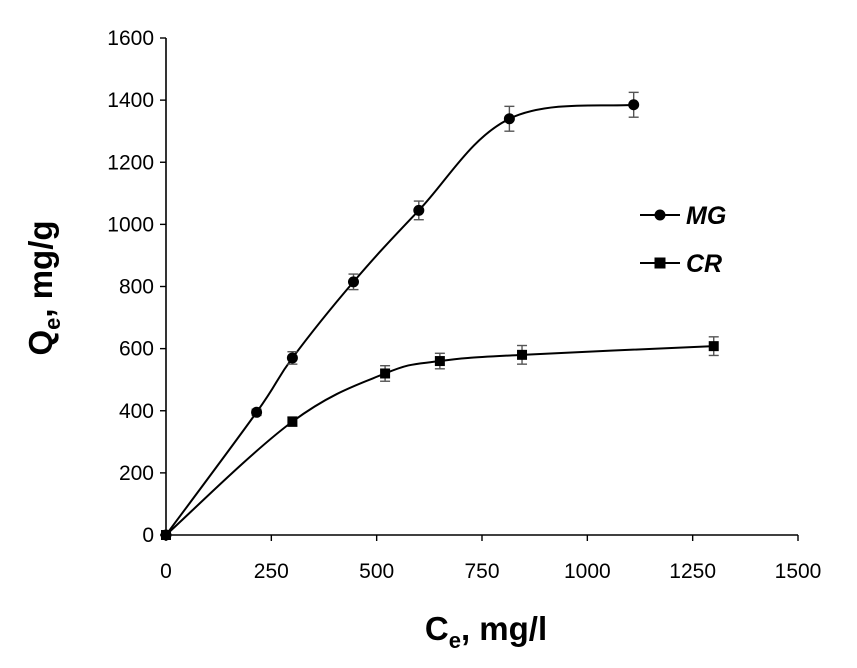 The image size is (857, 668). I want to click on x-tick-label: 750, so click(481, 571).